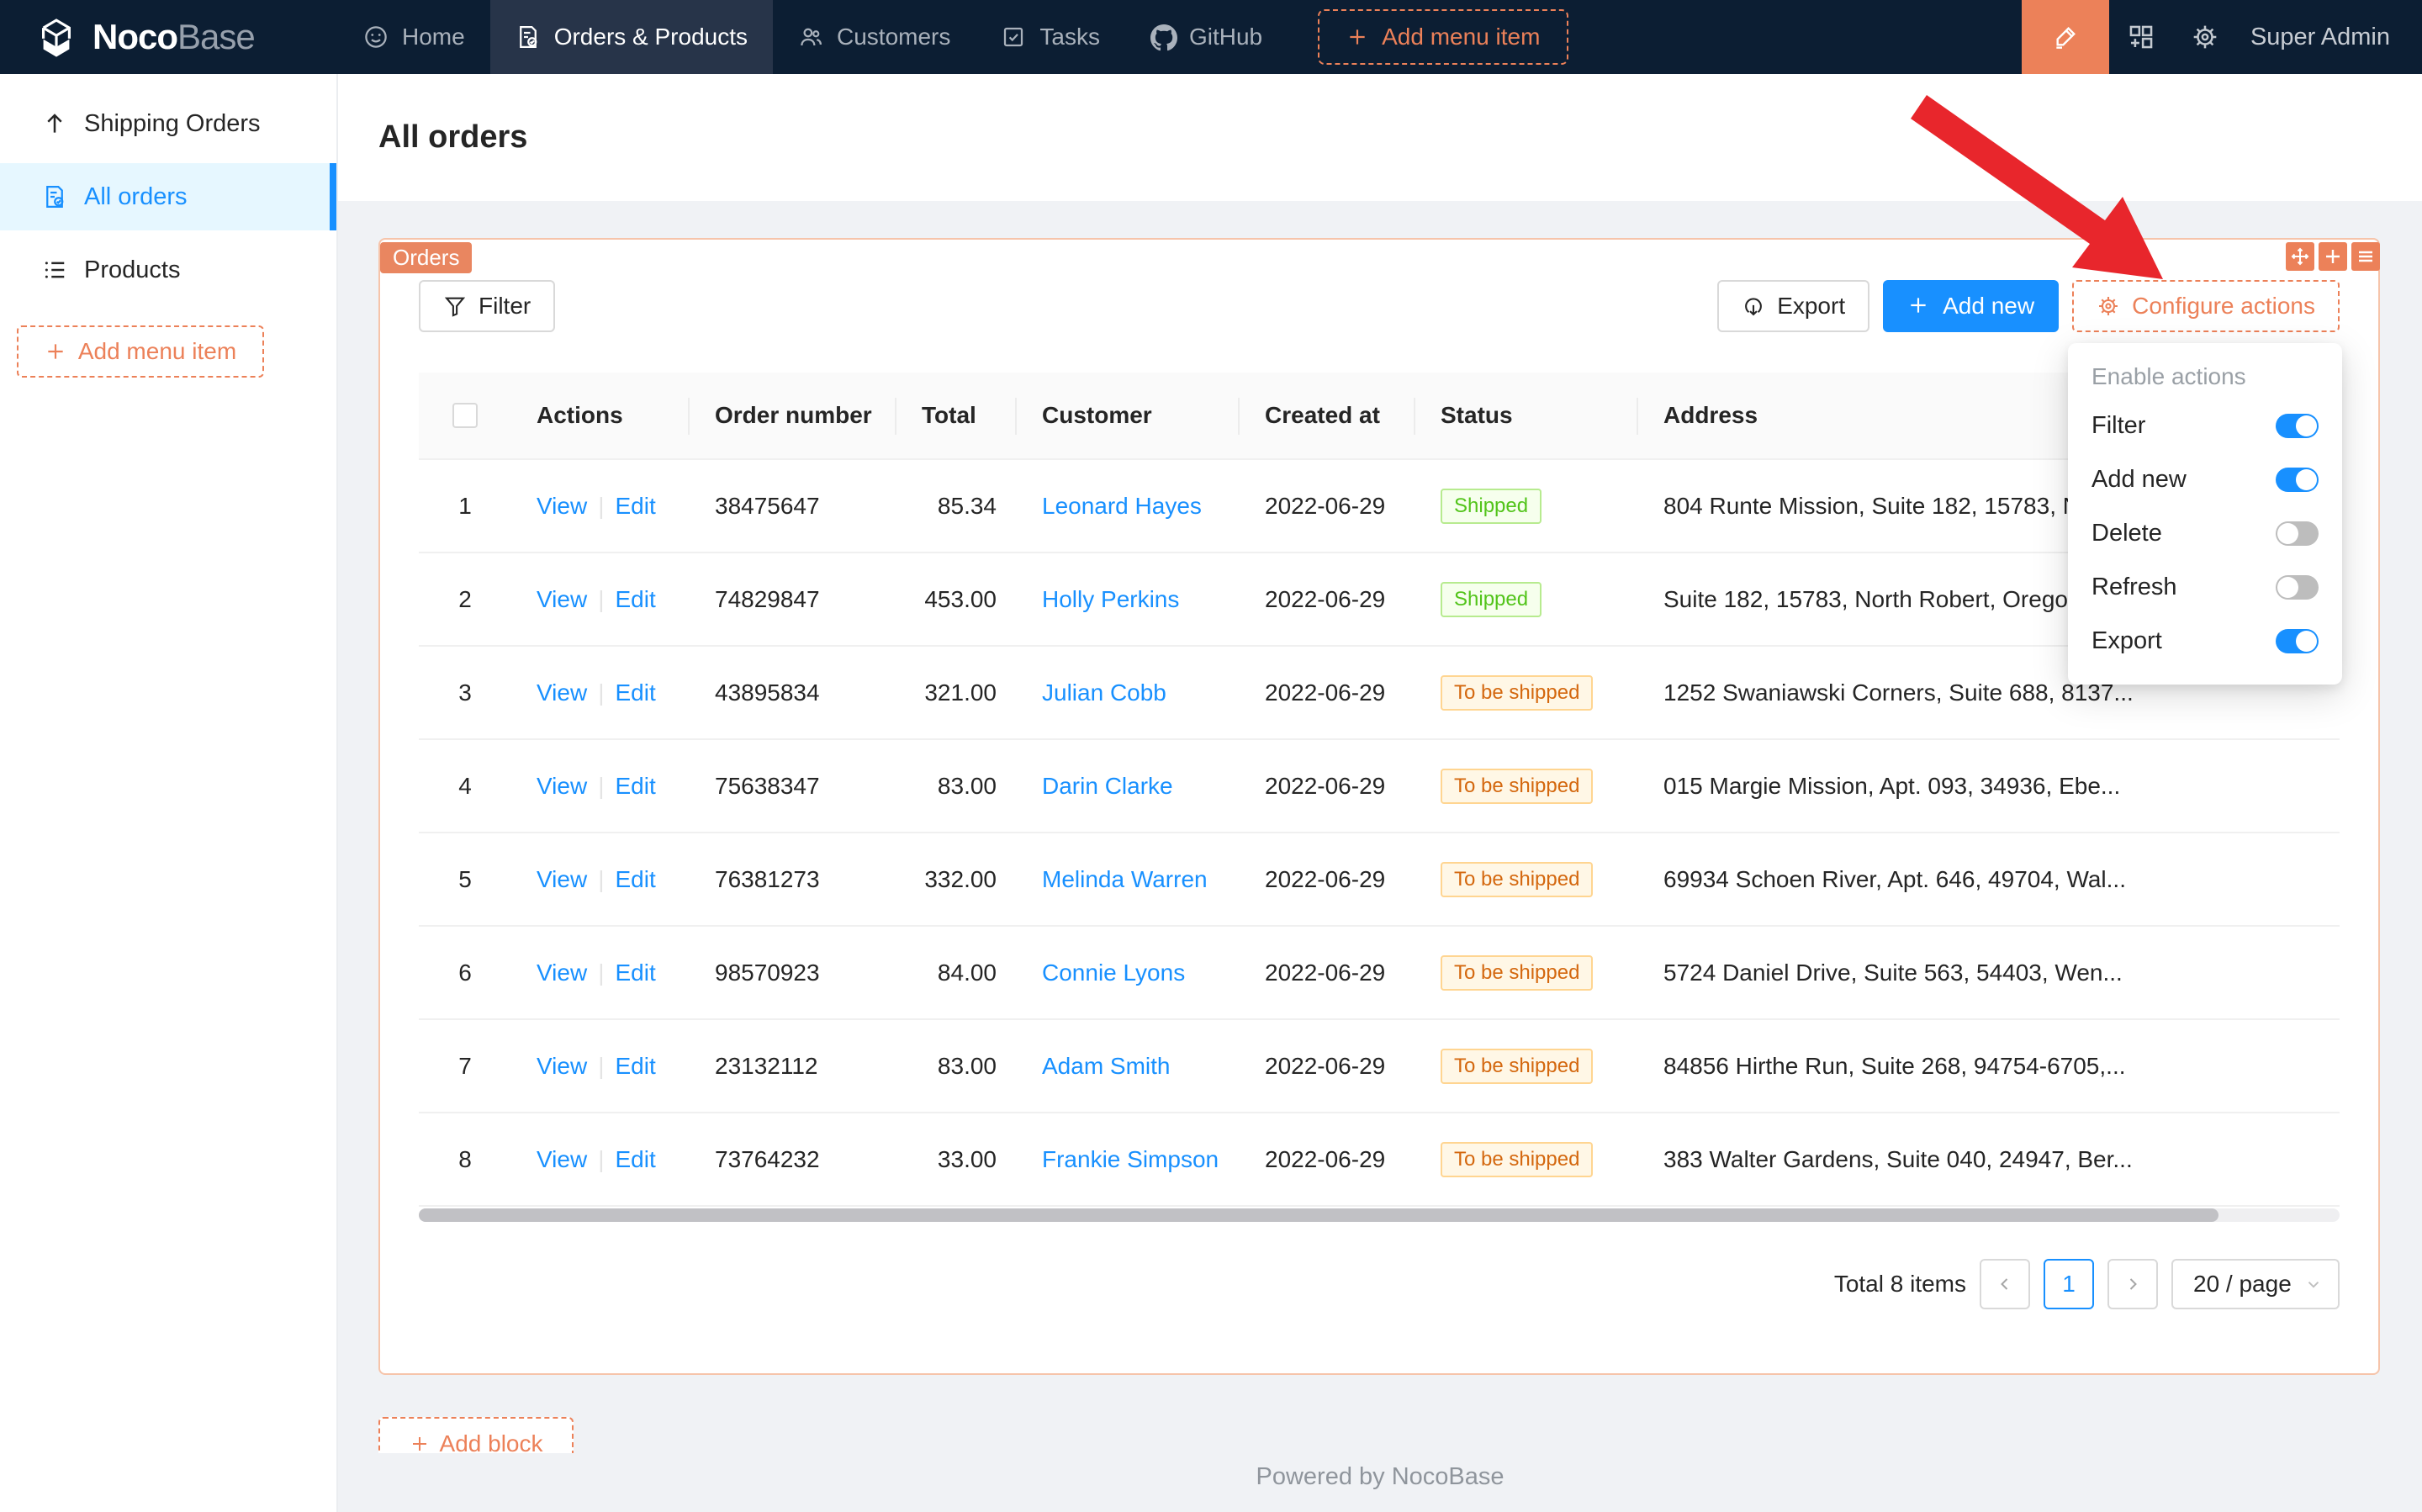  I want to click on customer-link: Holly Perkins, so click(1111, 598).